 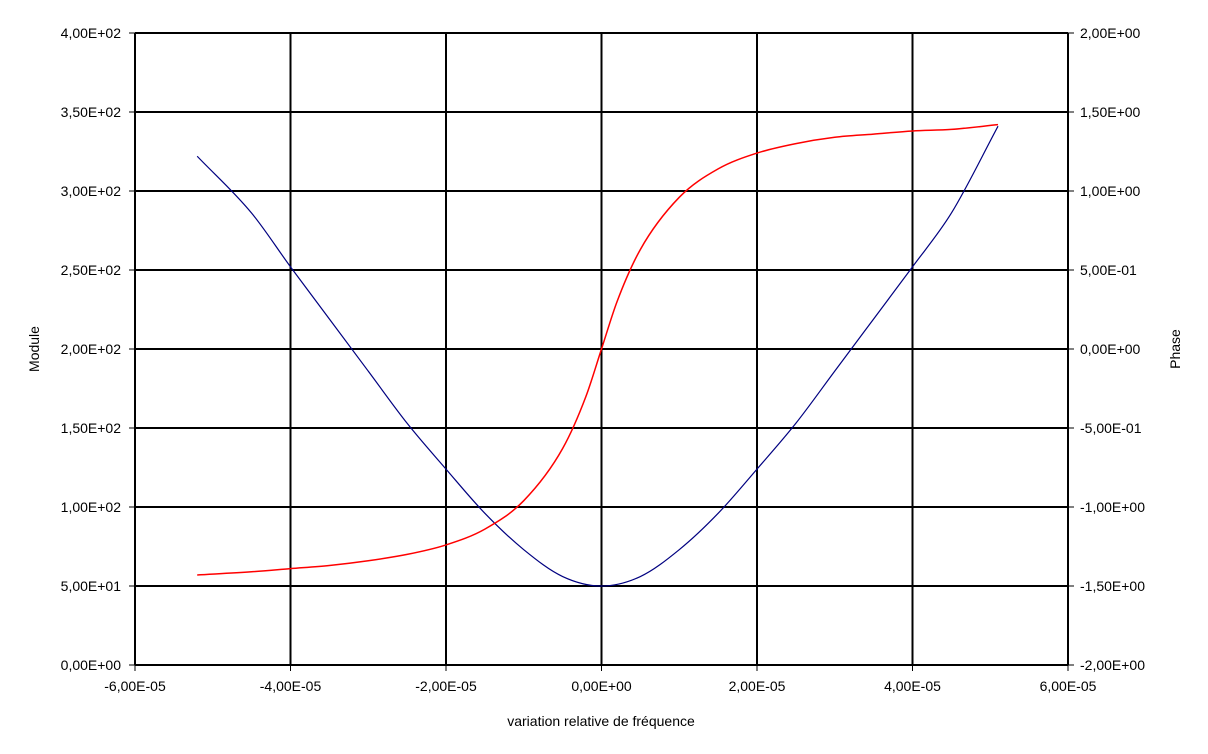 What do you see at coordinates (601, 721) in the screenshot?
I see `x-axis-title: variation relative de fréquence` at bounding box center [601, 721].